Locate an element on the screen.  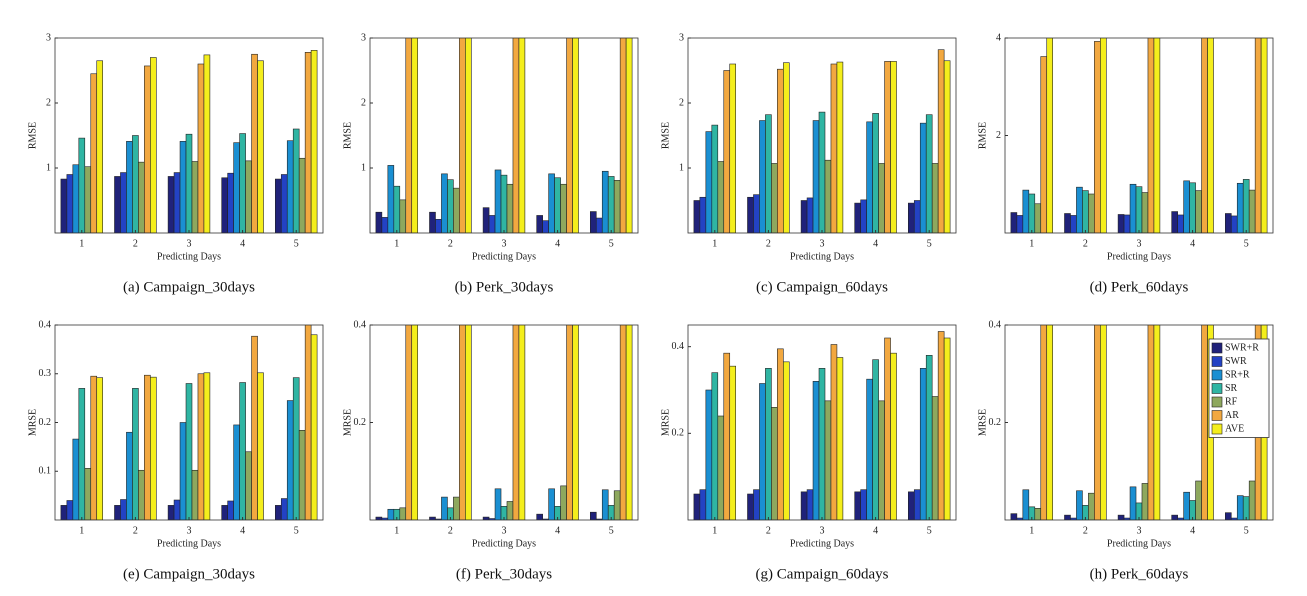
x-tick-label: 5 is located at coordinates (296, 530).